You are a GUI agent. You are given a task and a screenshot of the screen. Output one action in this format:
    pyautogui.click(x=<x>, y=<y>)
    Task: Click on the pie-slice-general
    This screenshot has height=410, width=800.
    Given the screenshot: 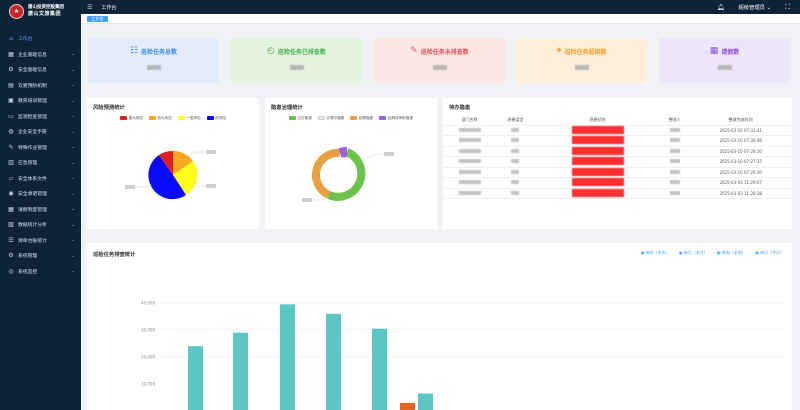 What is the action you would take?
    pyautogui.click(x=185, y=178)
    